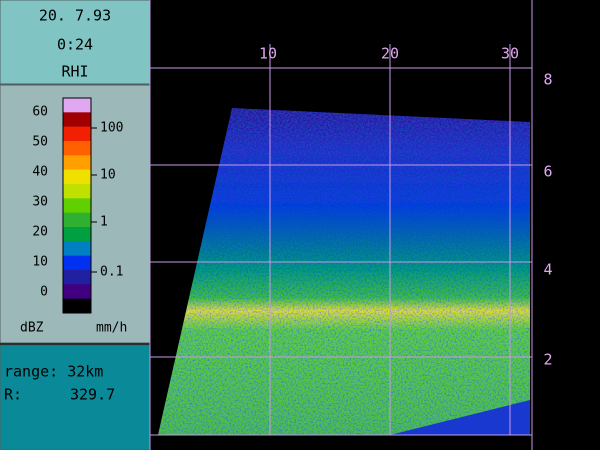 The width and height of the screenshot is (600, 450). Describe the element at coordinates (547, 360) in the screenshot. I see `height-label: 2` at that location.